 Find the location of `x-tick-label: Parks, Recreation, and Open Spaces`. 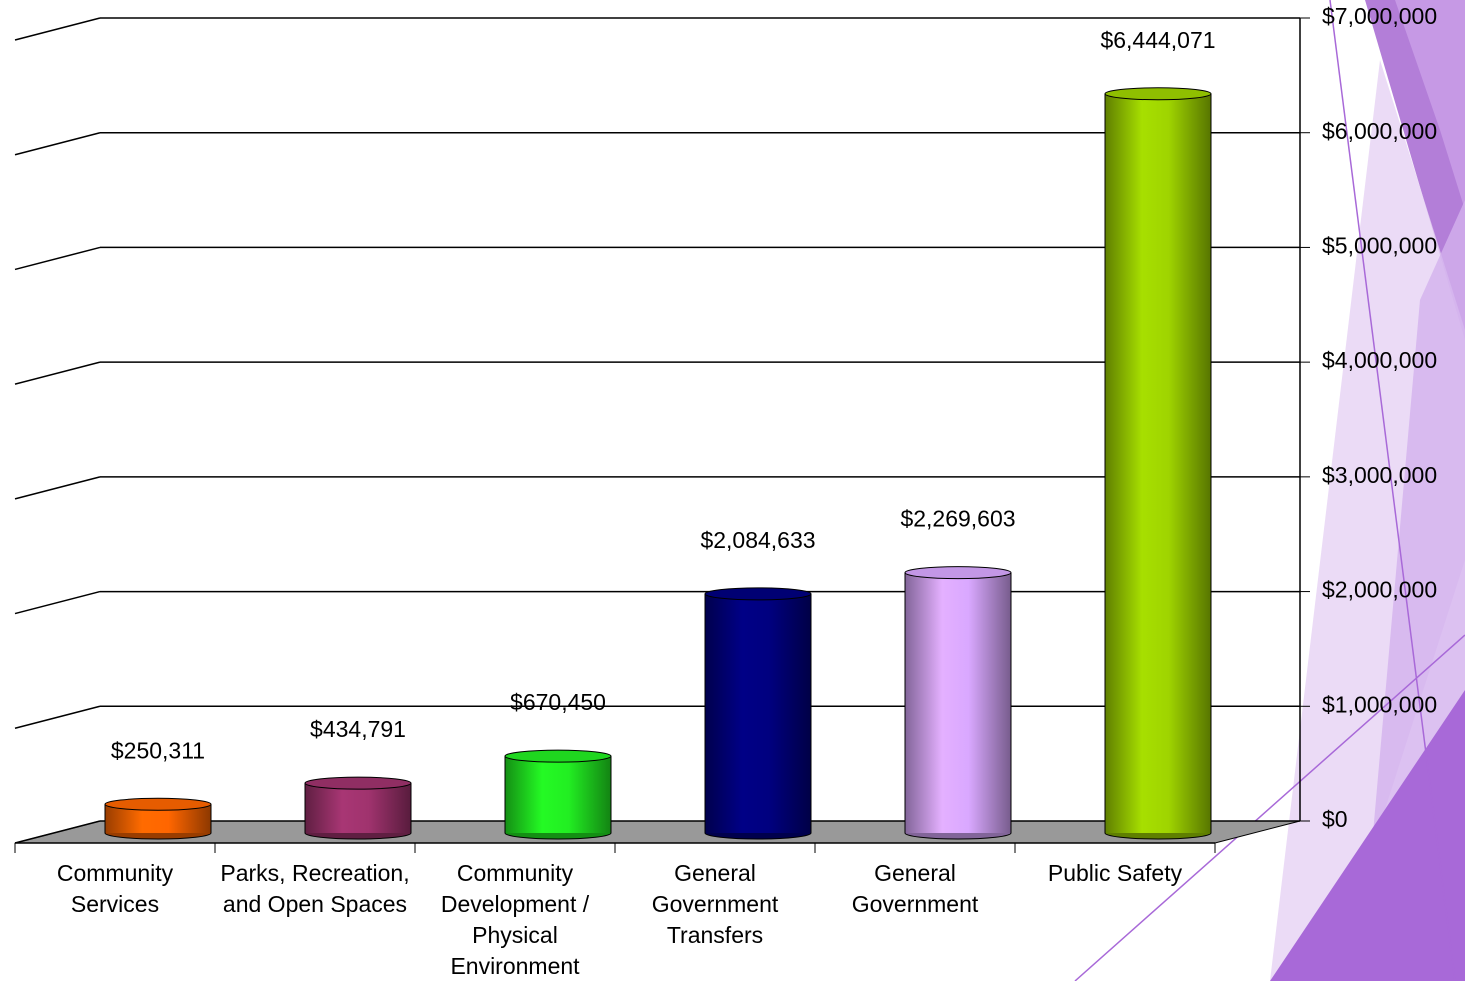

x-tick-label: Parks, Recreation, and Open Spaces is located at coordinates (315, 888).